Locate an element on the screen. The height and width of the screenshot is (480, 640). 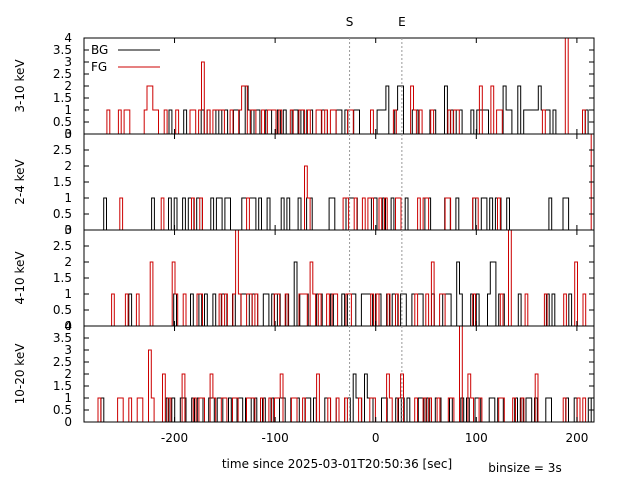
x-axis: -200 -100 0 100 200 is located at coordinates (374, 438).